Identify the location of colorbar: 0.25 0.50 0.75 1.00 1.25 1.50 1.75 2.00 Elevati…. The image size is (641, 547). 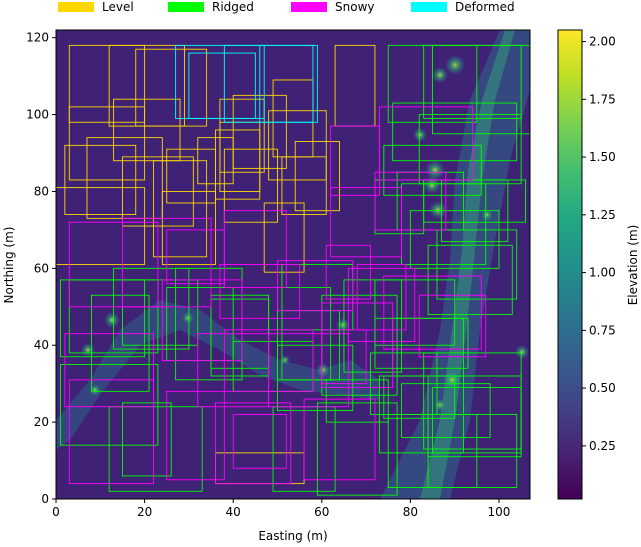
(598, 264).